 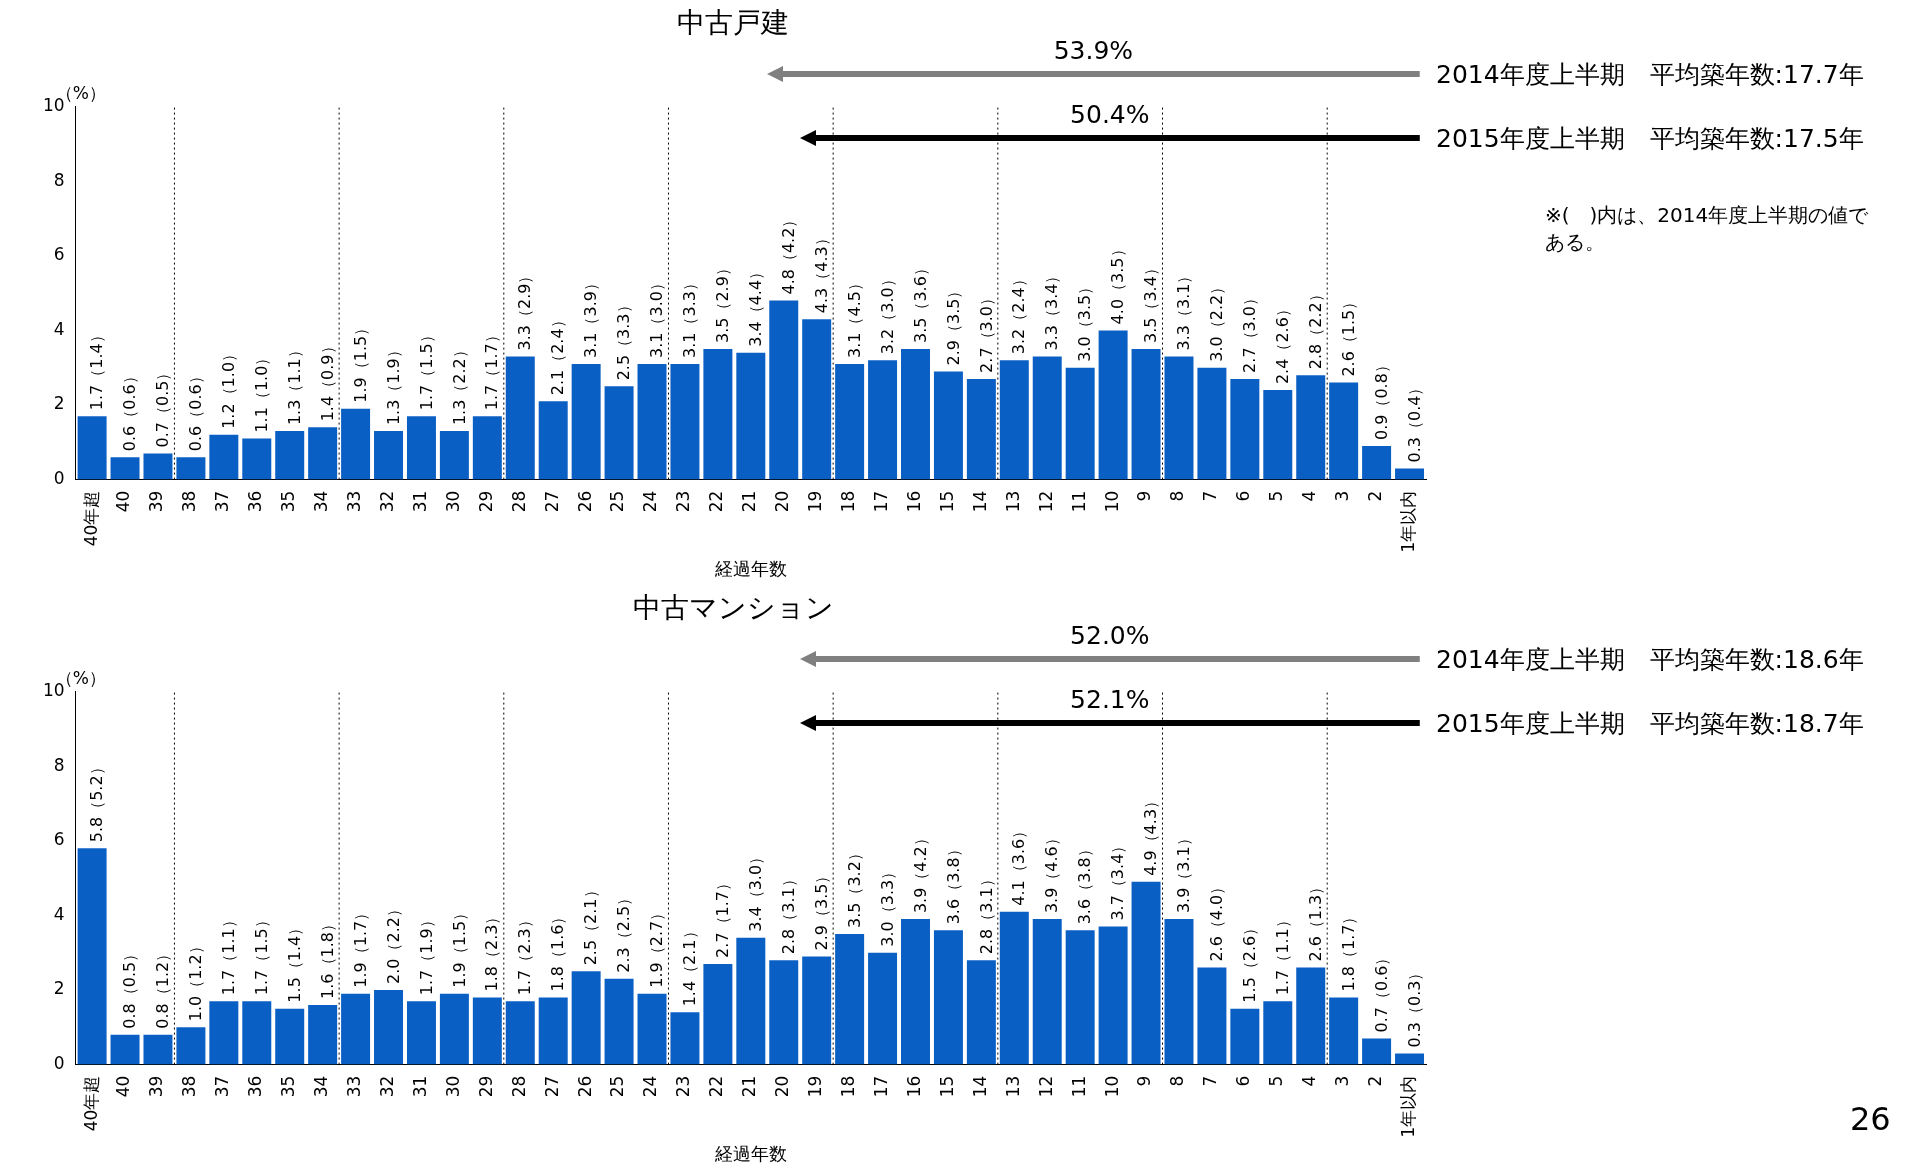 I want to click on chart-title: 中古マンション, so click(x=733, y=608).